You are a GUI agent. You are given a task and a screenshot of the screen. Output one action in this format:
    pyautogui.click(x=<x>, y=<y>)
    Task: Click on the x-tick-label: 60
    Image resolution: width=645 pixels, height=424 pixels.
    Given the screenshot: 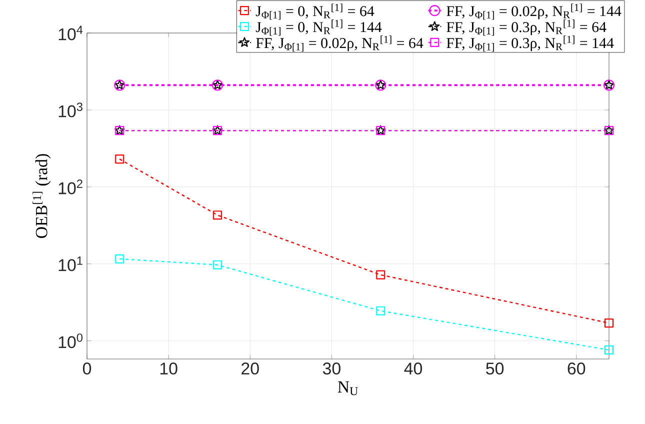 What is the action you would take?
    pyautogui.click(x=577, y=368)
    